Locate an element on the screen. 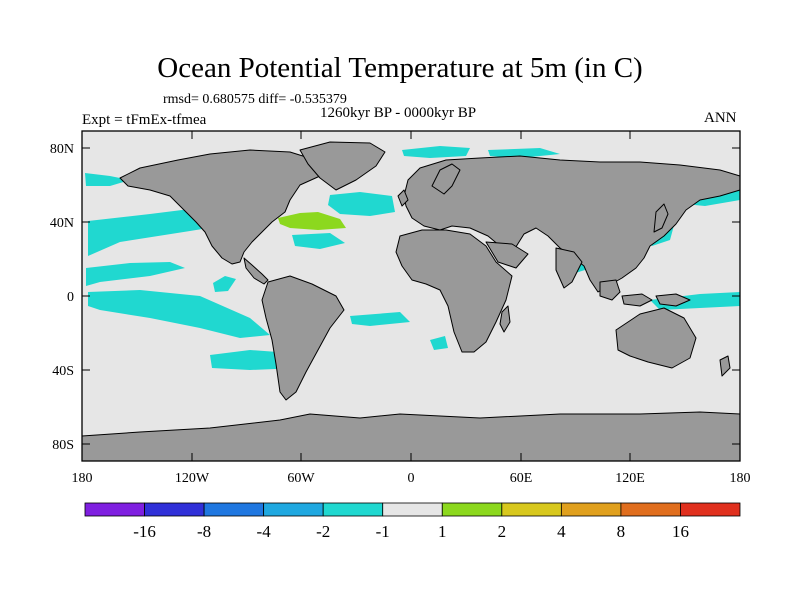 Image resolution: width=800 pixels, height=600 pixels. x-tick-label: 120W is located at coordinates (192, 478).